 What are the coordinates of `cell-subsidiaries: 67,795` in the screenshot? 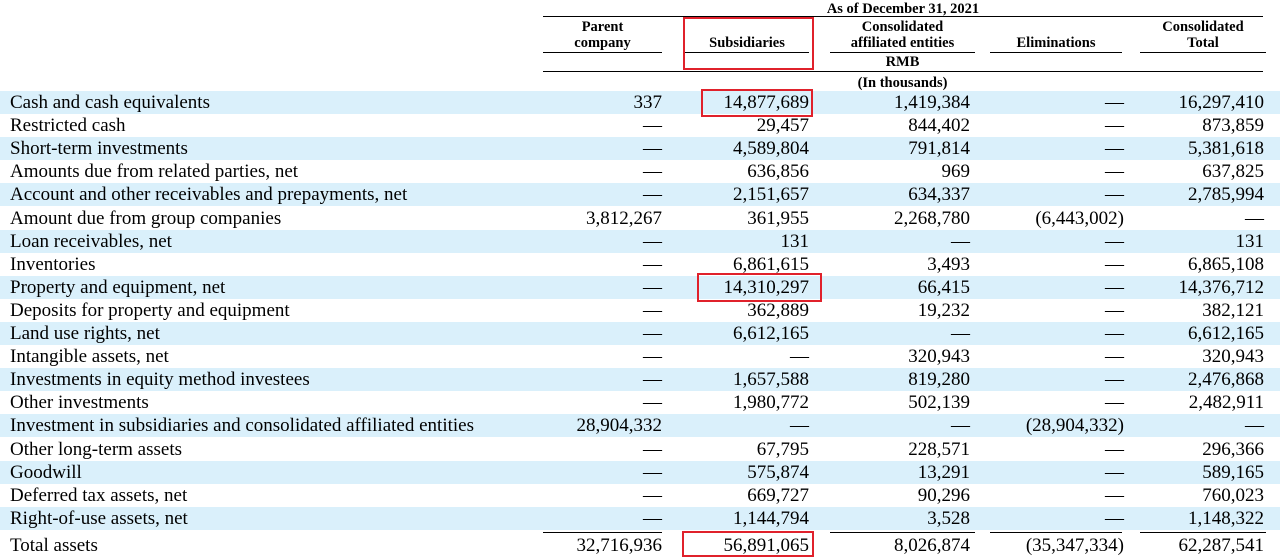 It's located at (782, 449).